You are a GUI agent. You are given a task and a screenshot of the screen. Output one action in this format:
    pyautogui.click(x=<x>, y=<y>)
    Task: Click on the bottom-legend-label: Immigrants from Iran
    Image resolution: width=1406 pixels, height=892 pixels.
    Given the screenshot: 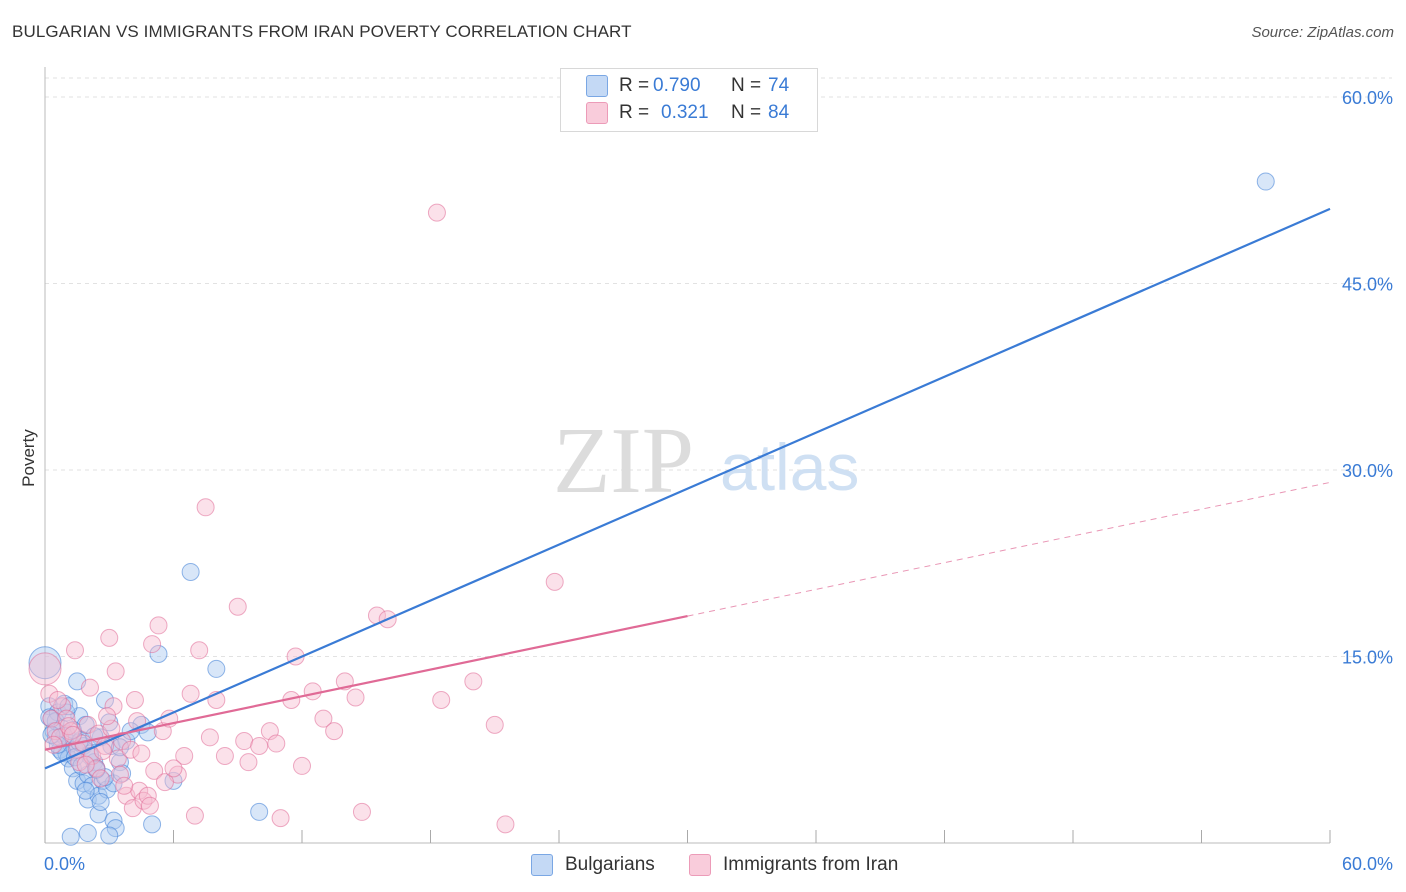 What is the action you would take?
    pyautogui.click(x=811, y=864)
    